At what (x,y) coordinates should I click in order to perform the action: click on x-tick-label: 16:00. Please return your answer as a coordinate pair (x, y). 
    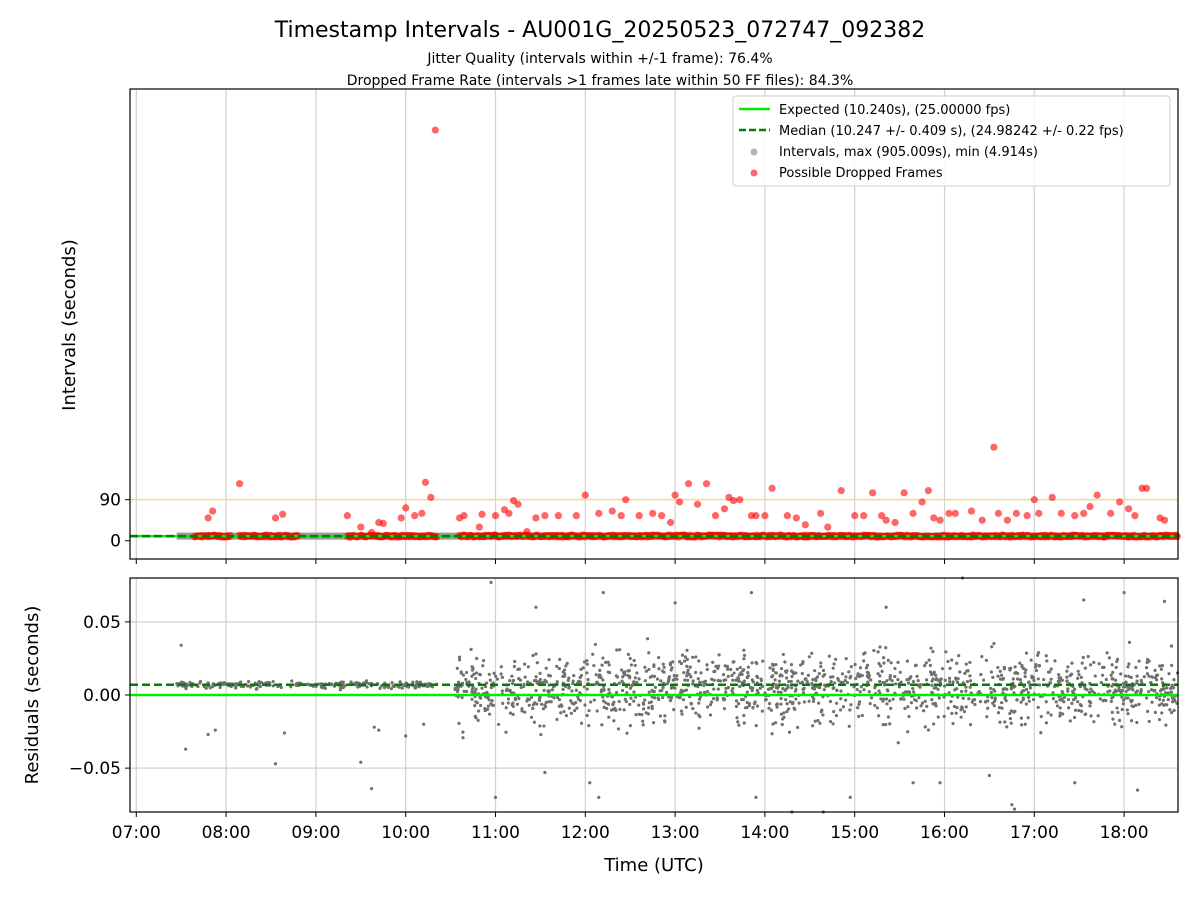
    Looking at the image, I should click on (944, 833).